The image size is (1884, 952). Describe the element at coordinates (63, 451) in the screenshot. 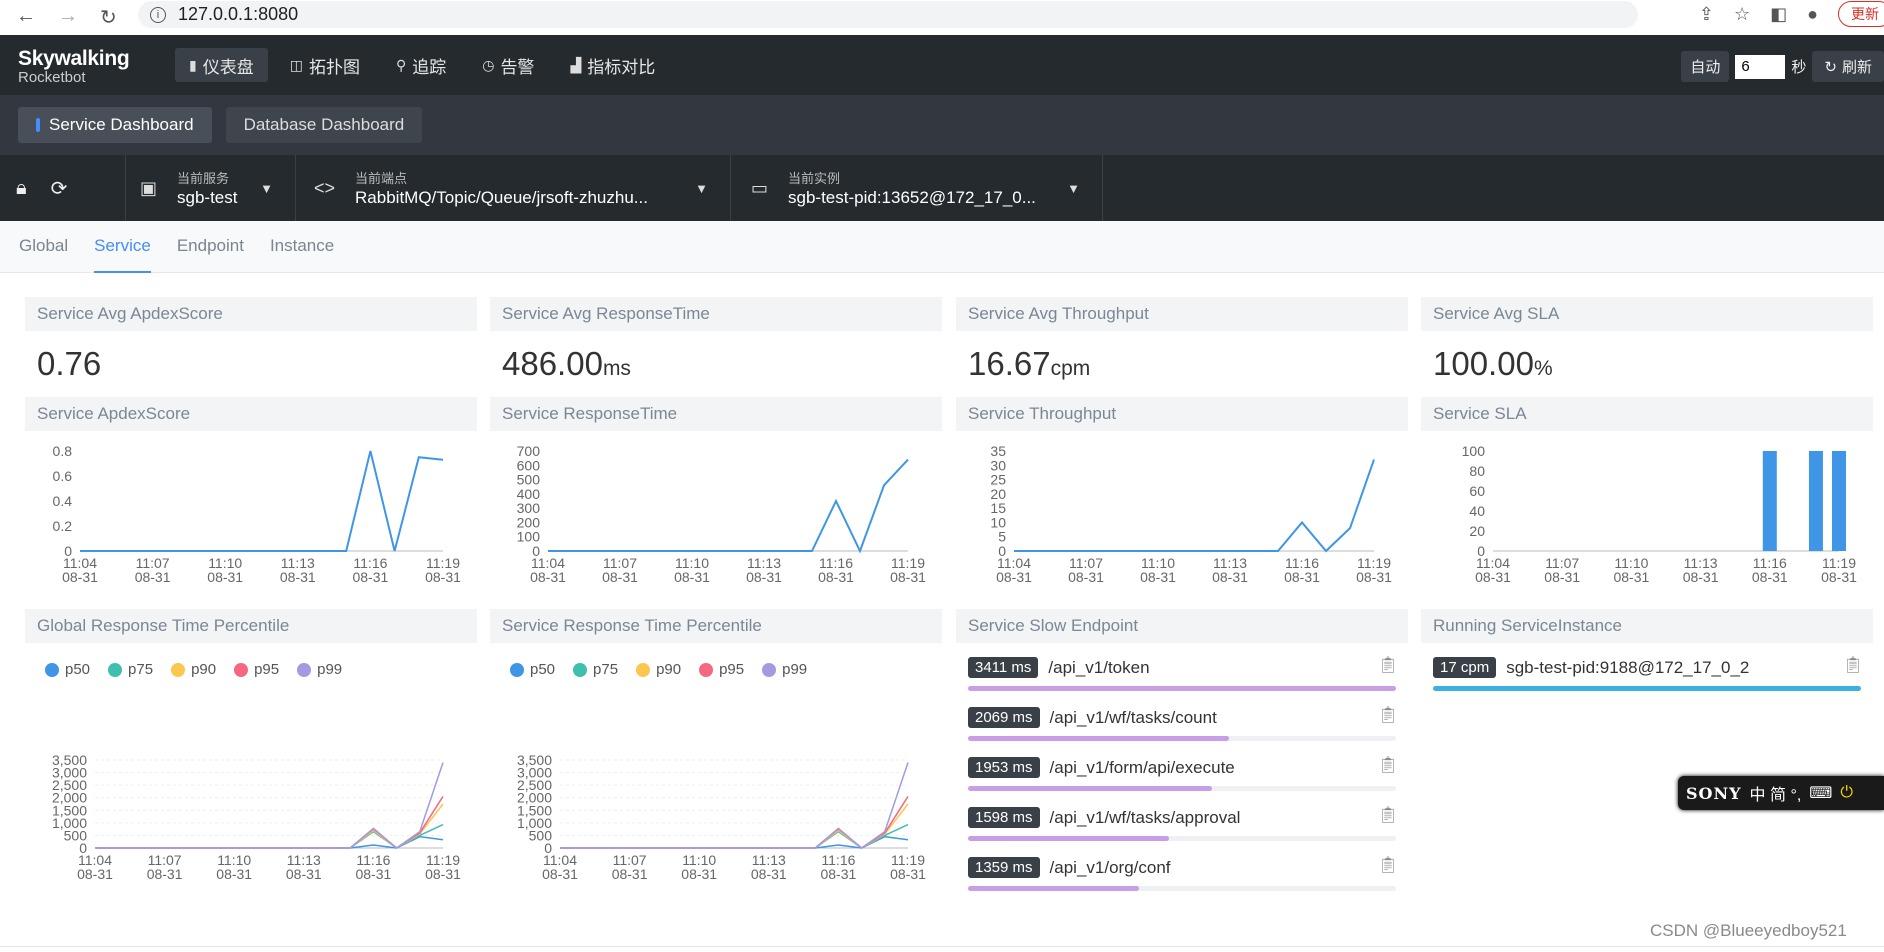

I see `y-tick-label: 0.8` at that location.